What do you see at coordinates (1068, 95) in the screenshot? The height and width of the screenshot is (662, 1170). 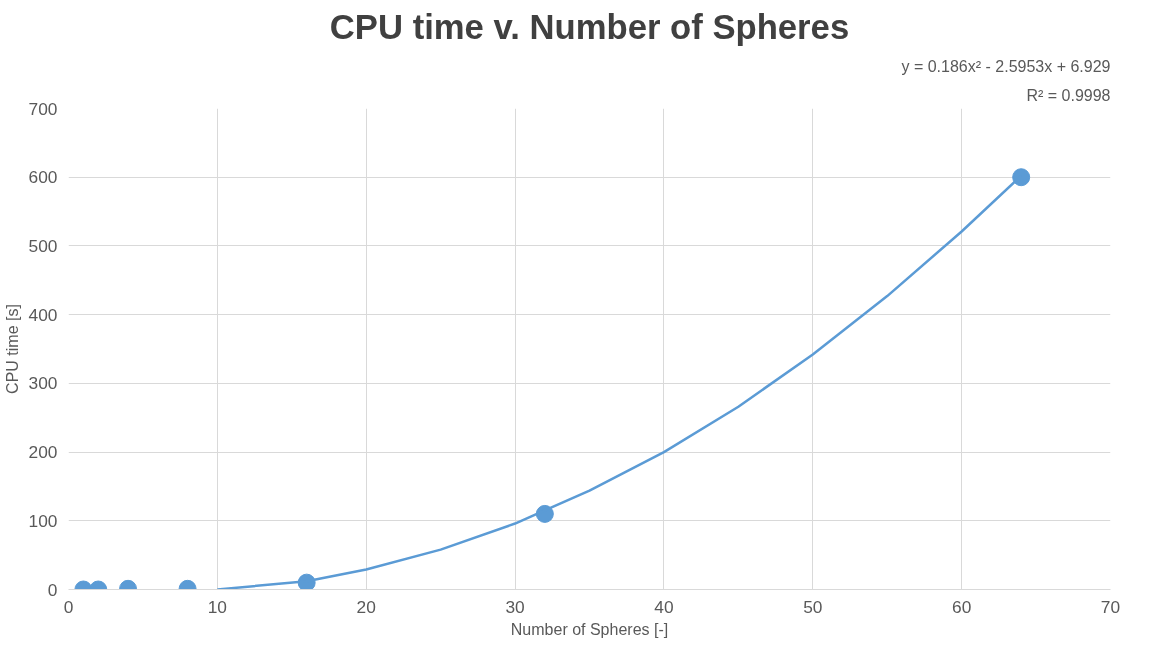 I see `text: R² = 0.9998` at bounding box center [1068, 95].